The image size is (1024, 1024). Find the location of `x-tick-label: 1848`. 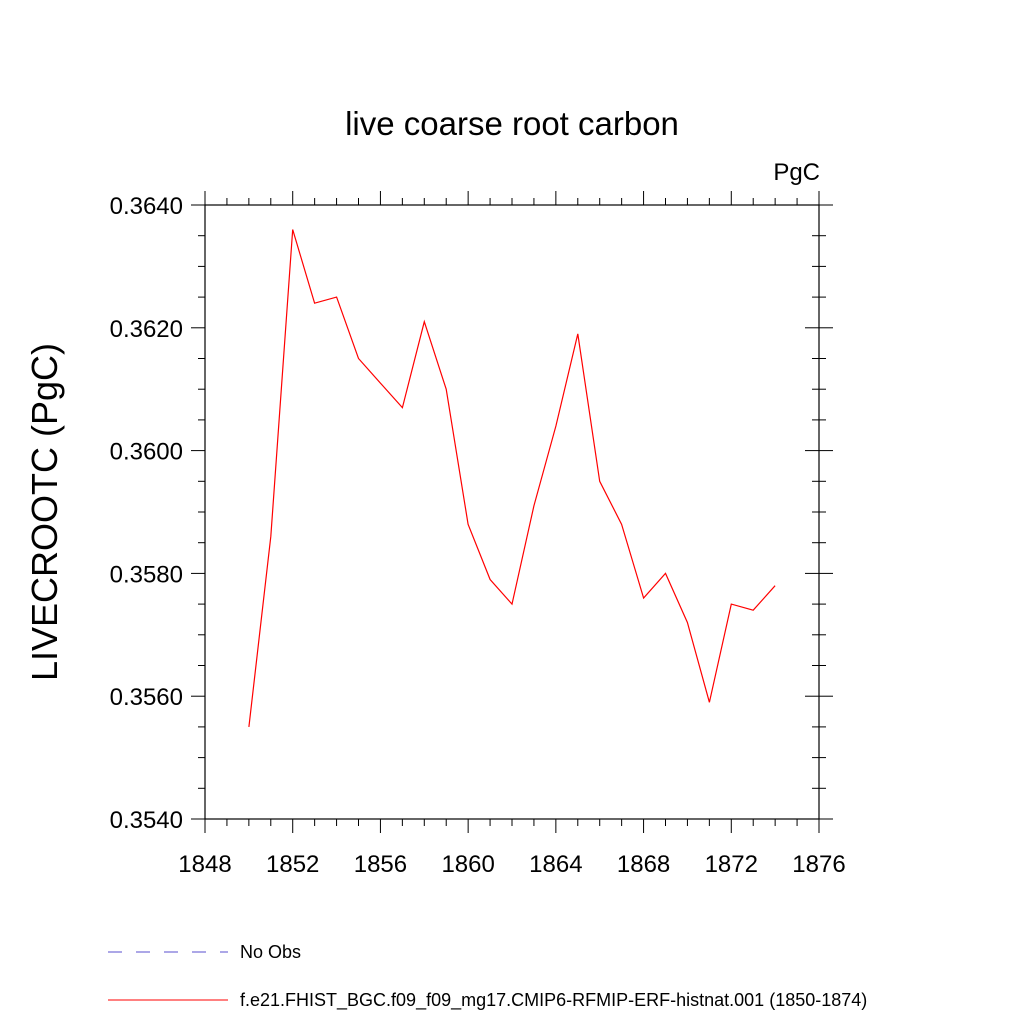

x-tick-label: 1848 is located at coordinates (204, 864).